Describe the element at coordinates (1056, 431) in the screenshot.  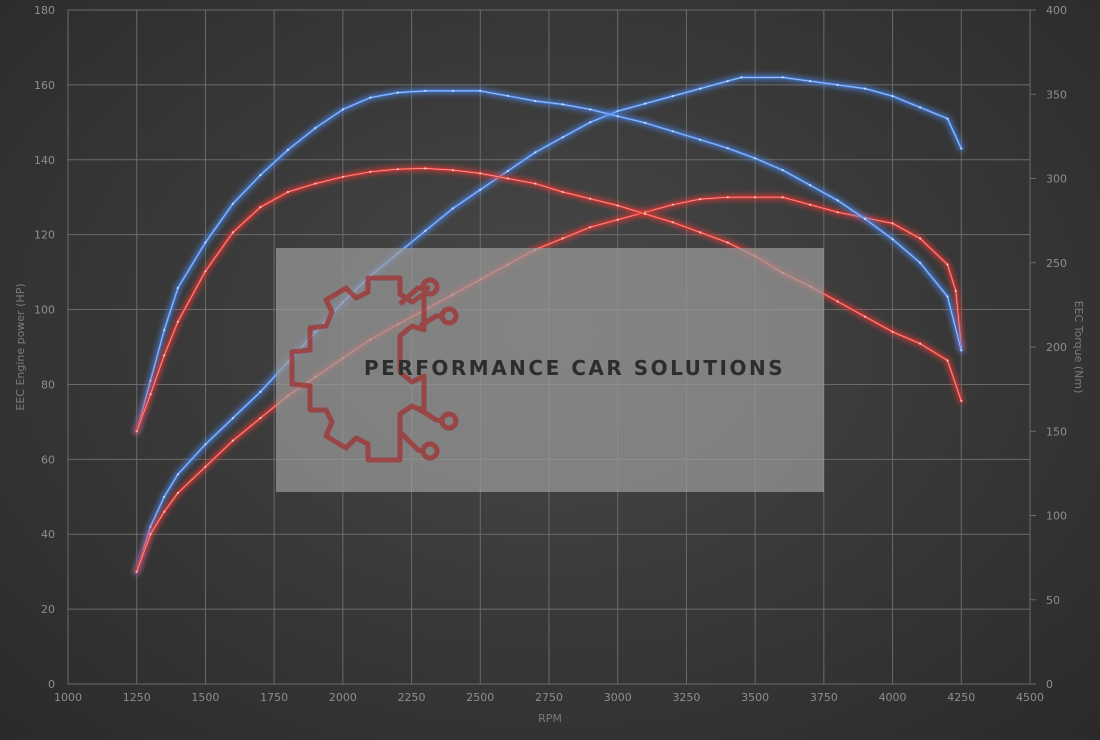
I see `right-y-tick-label: 150` at that location.